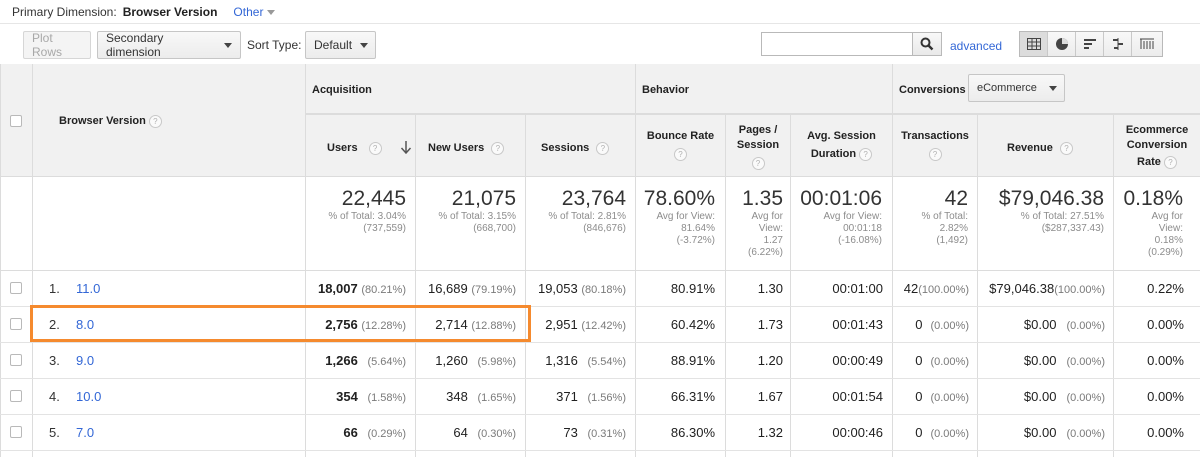 This screenshot has height=457, width=1200. Describe the element at coordinates (837, 44) in the screenshot. I see `table-search-input` at that location.